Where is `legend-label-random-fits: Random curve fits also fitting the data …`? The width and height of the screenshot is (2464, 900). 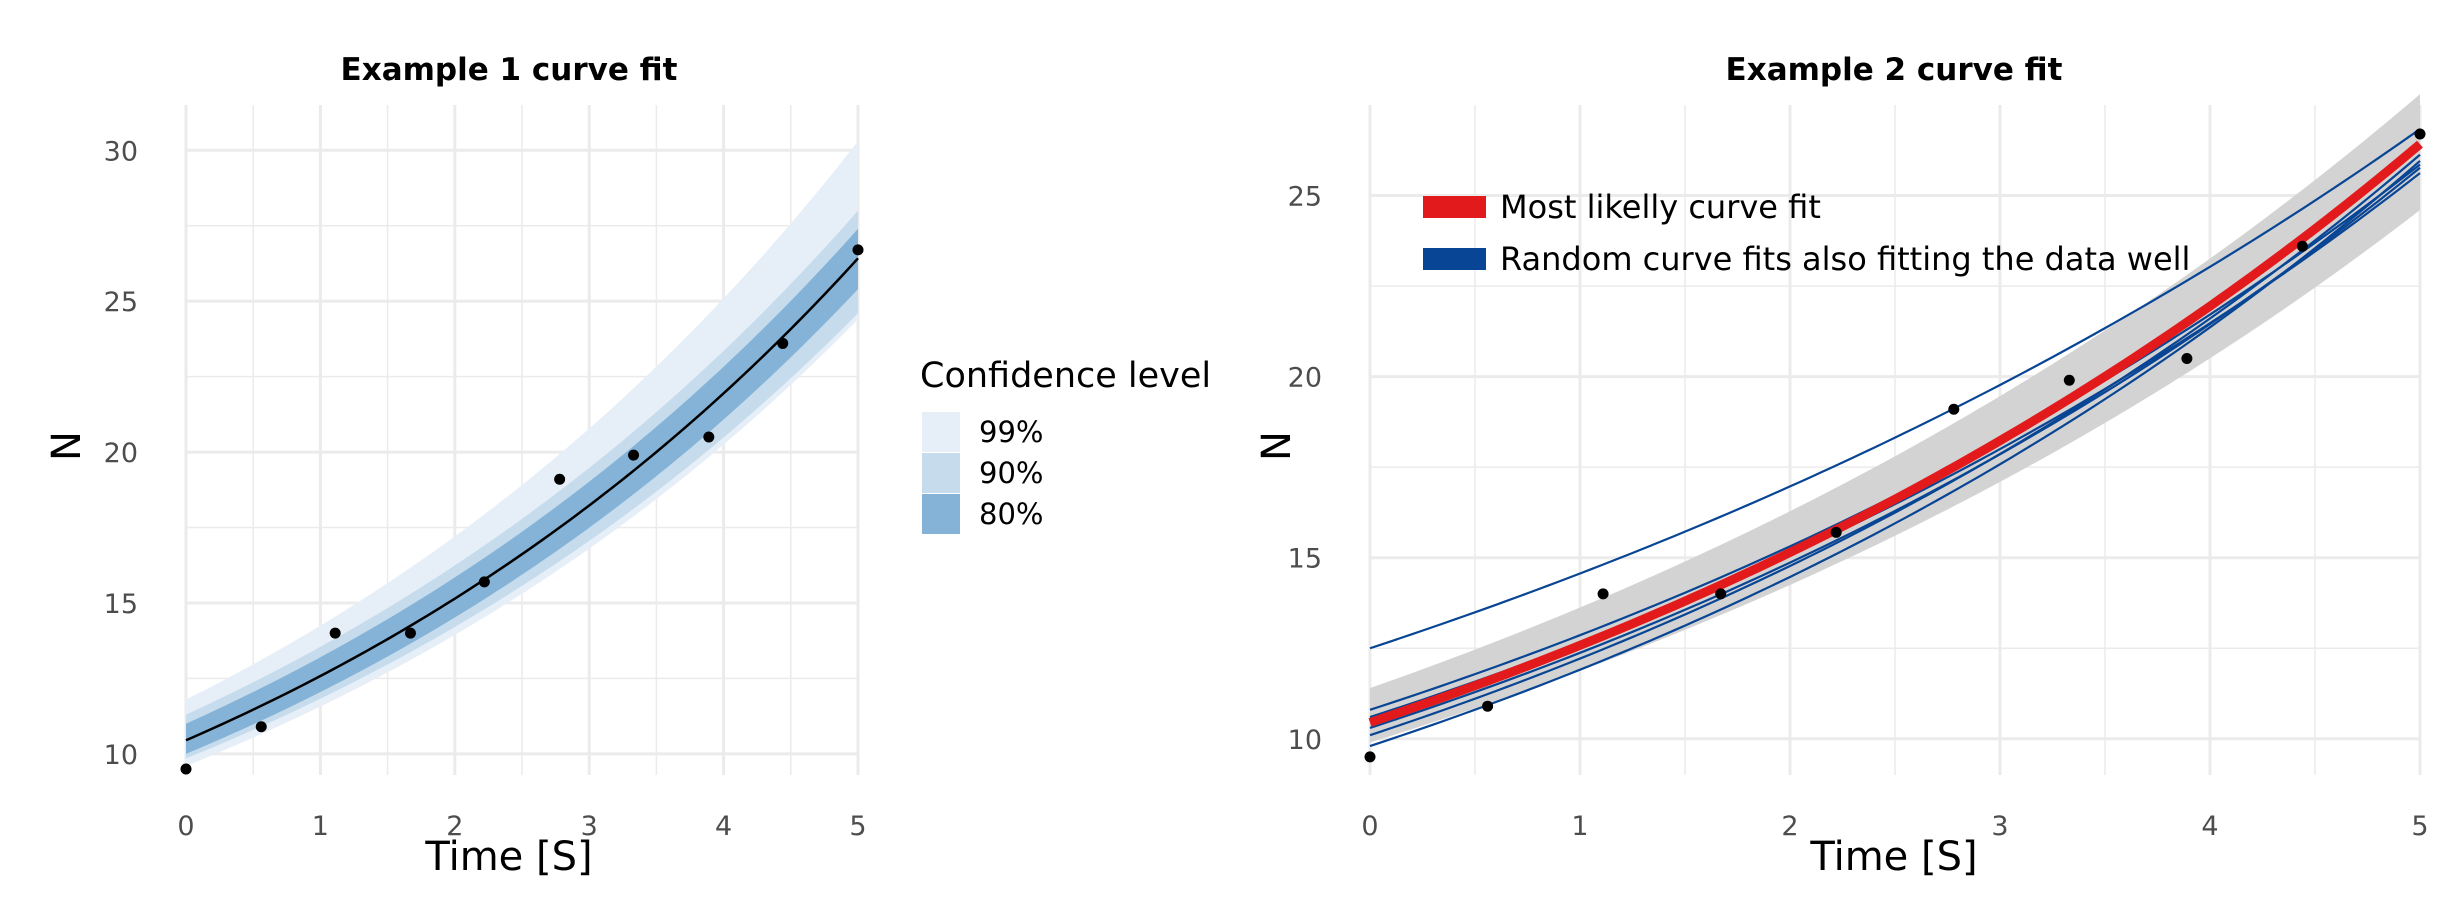 legend-label-random-fits: Random curve fits also fitting the data … is located at coordinates (1845, 259).